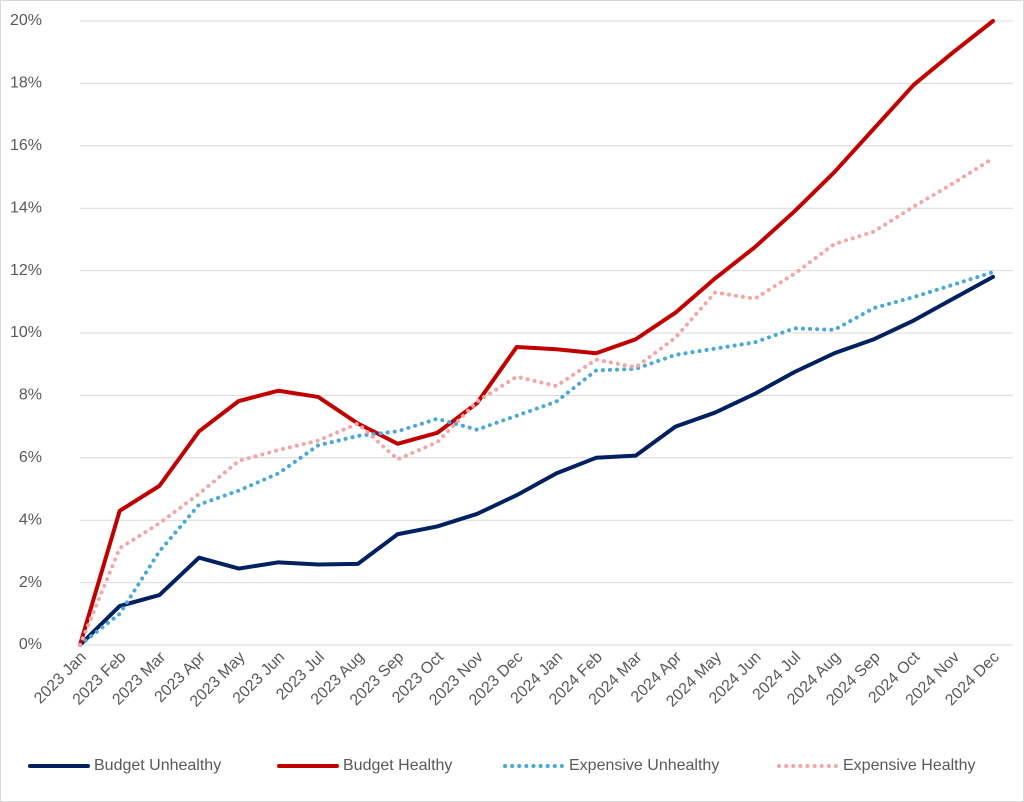 The height and width of the screenshot is (802, 1024). I want to click on legend-label: Budget Unhealthy, so click(157, 765).